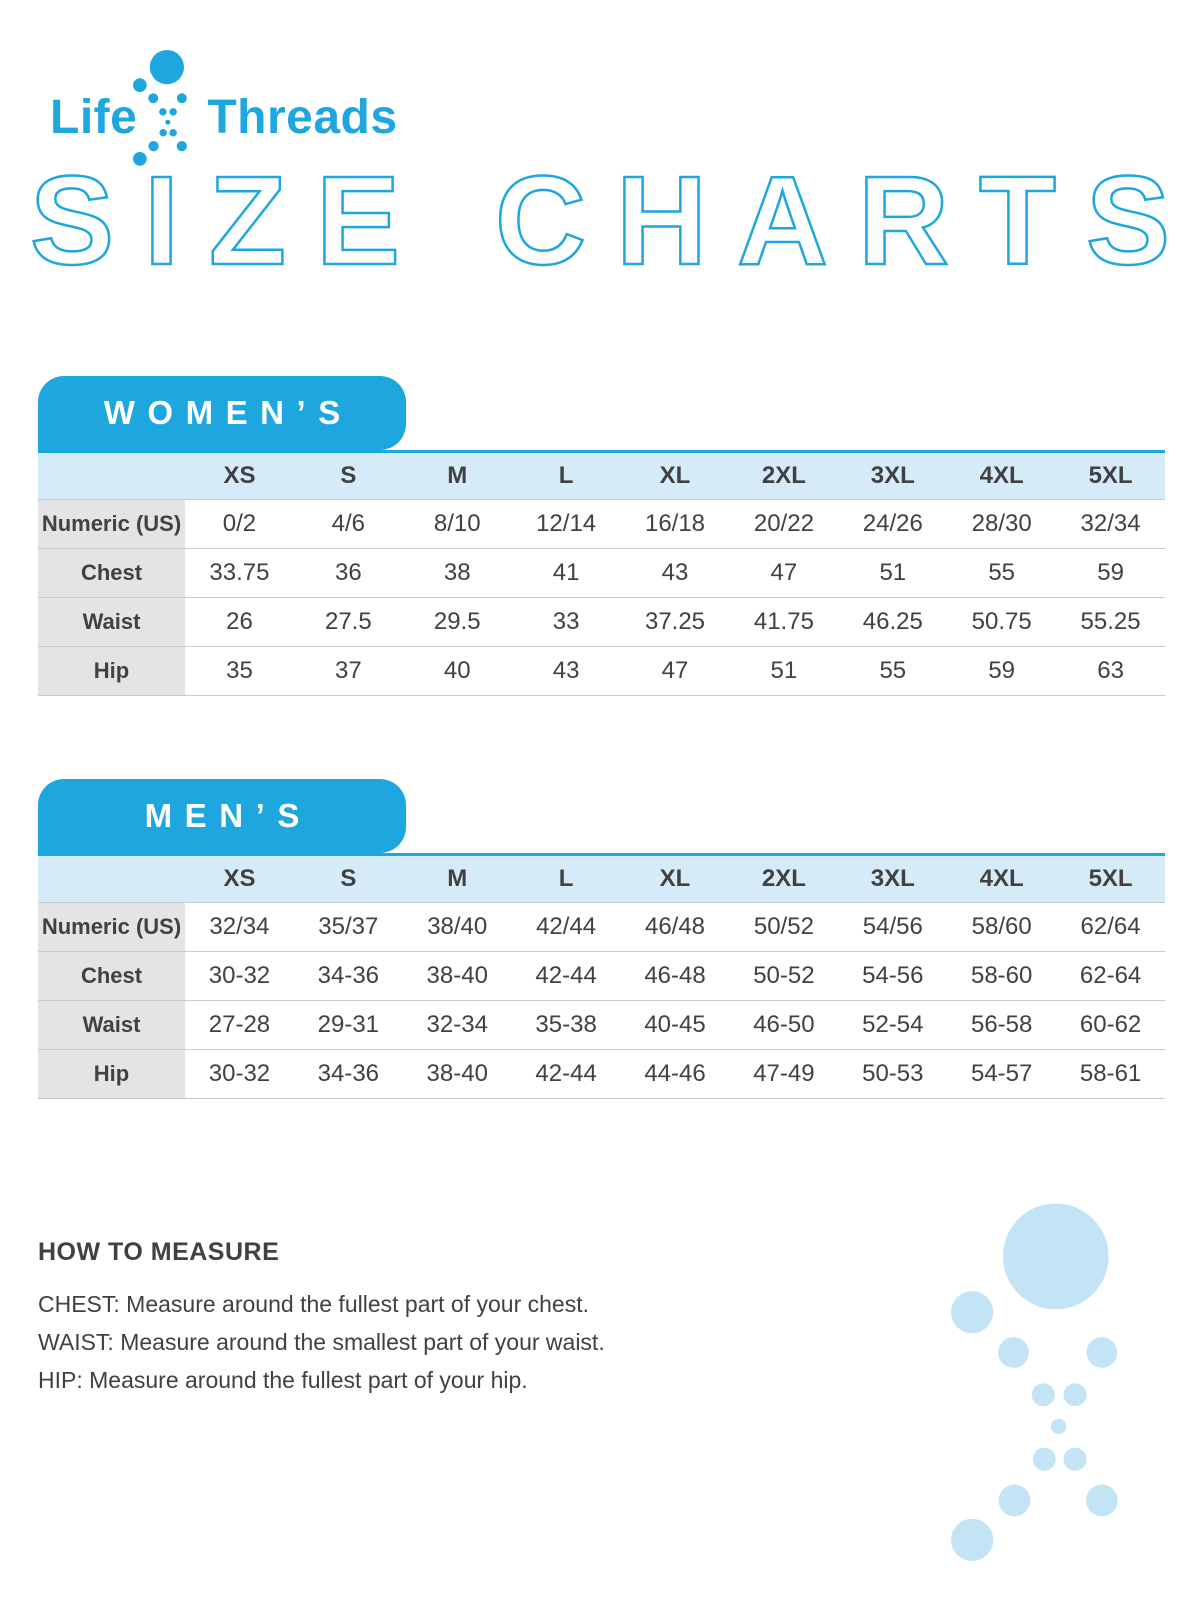 The width and height of the screenshot is (1200, 1600). Describe the element at coordinates (601, 670) in the screenshot. I see `table-row-hip: Hip 35 37 40 43 47 51 55 59 63` at that location.